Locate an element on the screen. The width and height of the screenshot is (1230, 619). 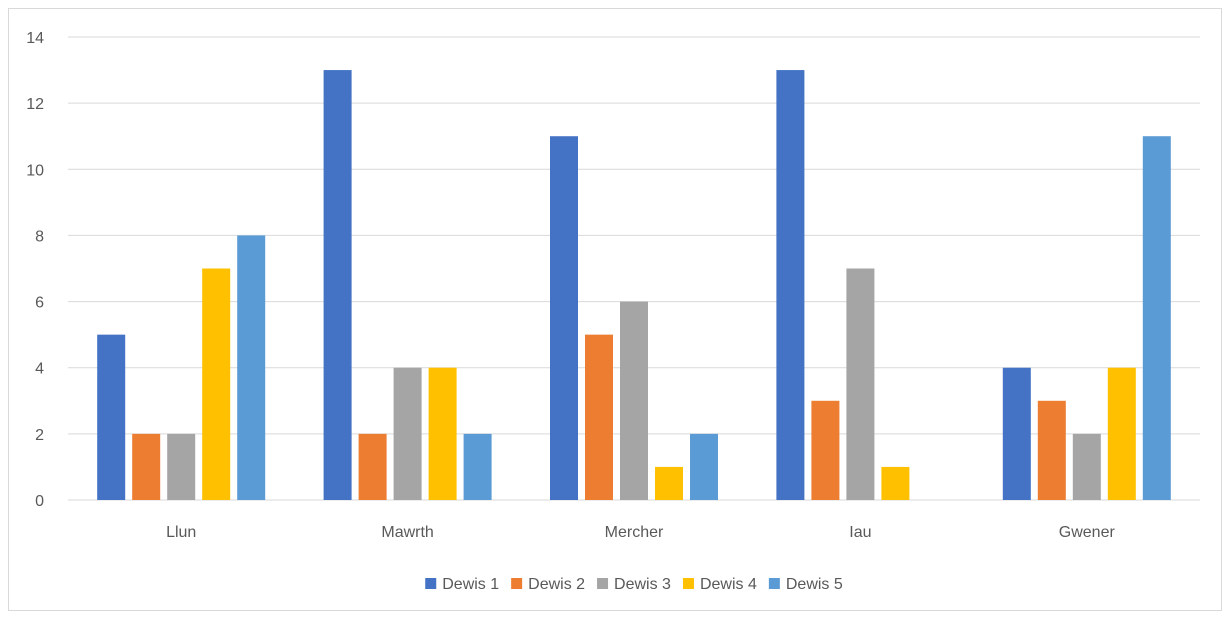
y-tick-label: 12 is located at coordinates (35, 104).